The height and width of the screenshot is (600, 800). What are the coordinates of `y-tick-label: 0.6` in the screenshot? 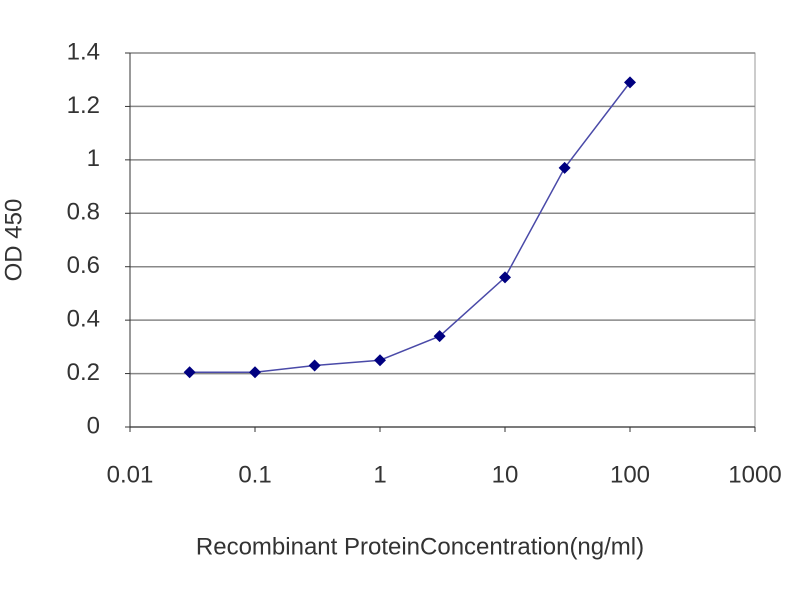 It's located at (83, 265).